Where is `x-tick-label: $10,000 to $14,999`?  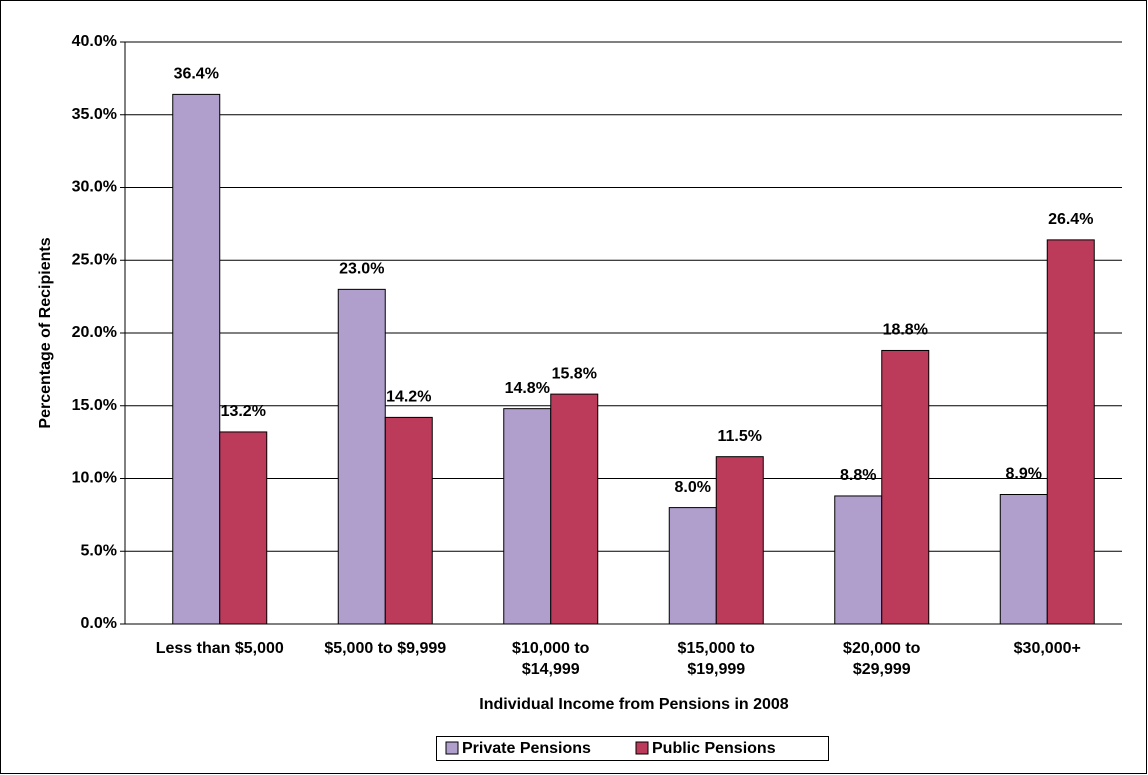 x-tick-label: $10,000 to $14,999 is located at coordinates (551, 659).